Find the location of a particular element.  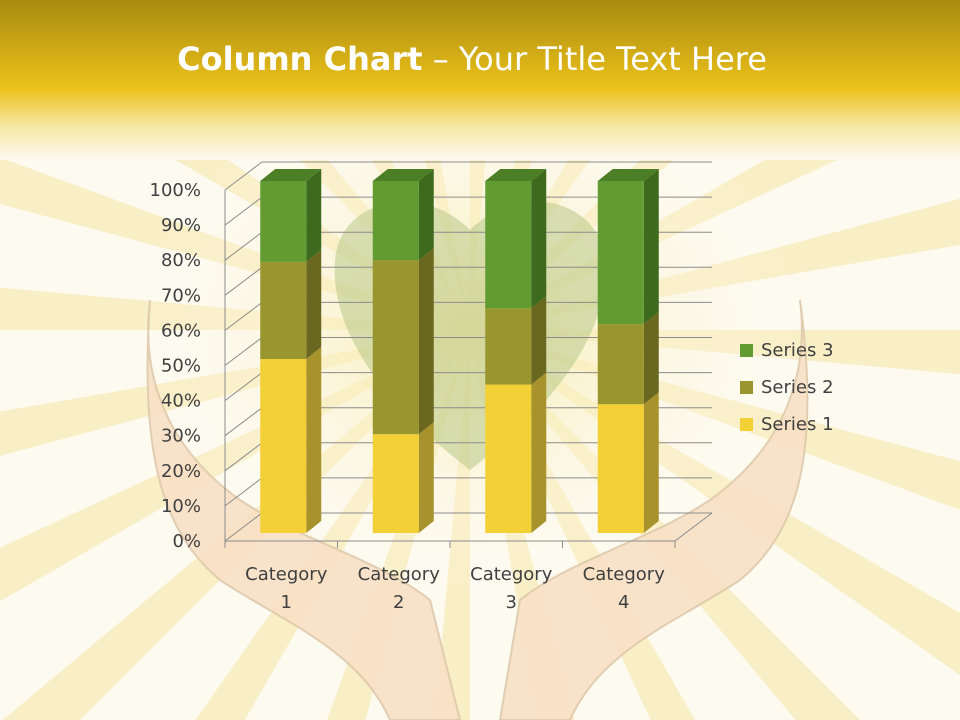

y-tick-label: 70% is located at coordinates (181, 295).